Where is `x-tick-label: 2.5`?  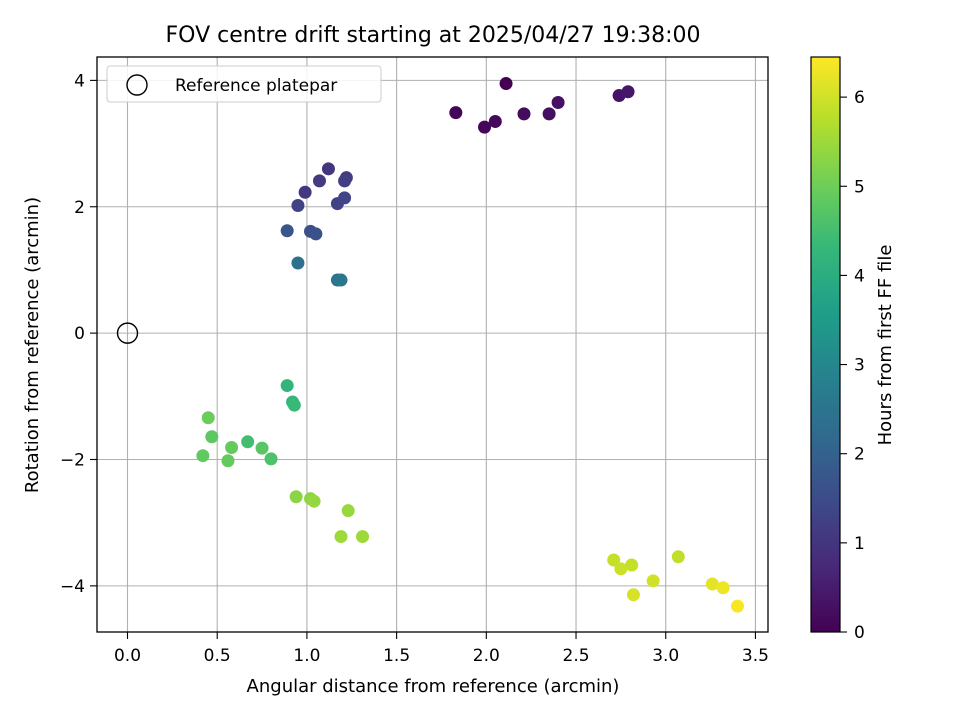
x-tick-label: 2.5 is located at coordinates (576, 656).